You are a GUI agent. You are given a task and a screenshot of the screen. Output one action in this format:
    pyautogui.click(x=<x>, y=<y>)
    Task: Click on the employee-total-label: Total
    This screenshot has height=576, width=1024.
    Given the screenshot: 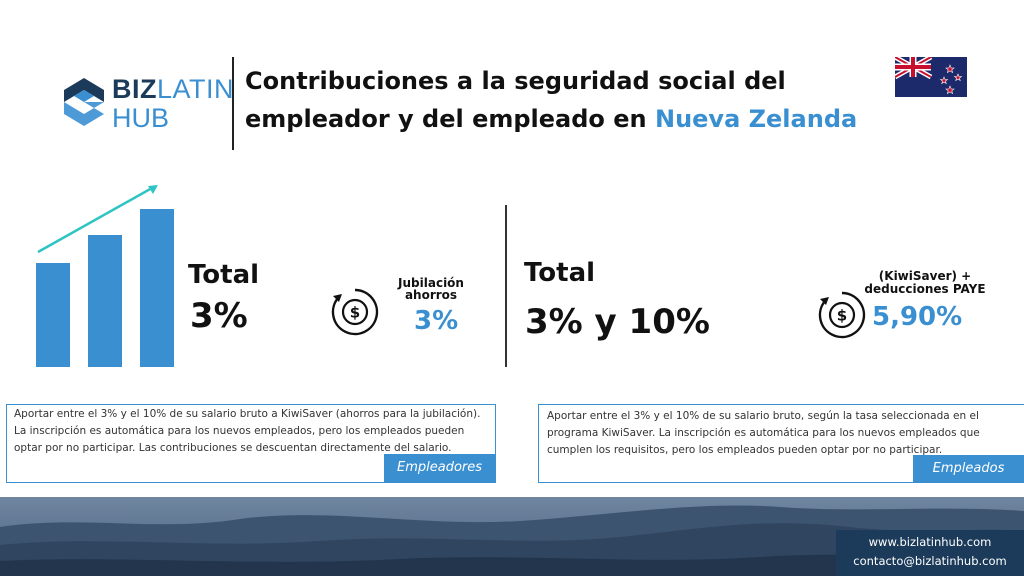 What is the action you would take?
    pyautogui.click(x=560, y=273)
    